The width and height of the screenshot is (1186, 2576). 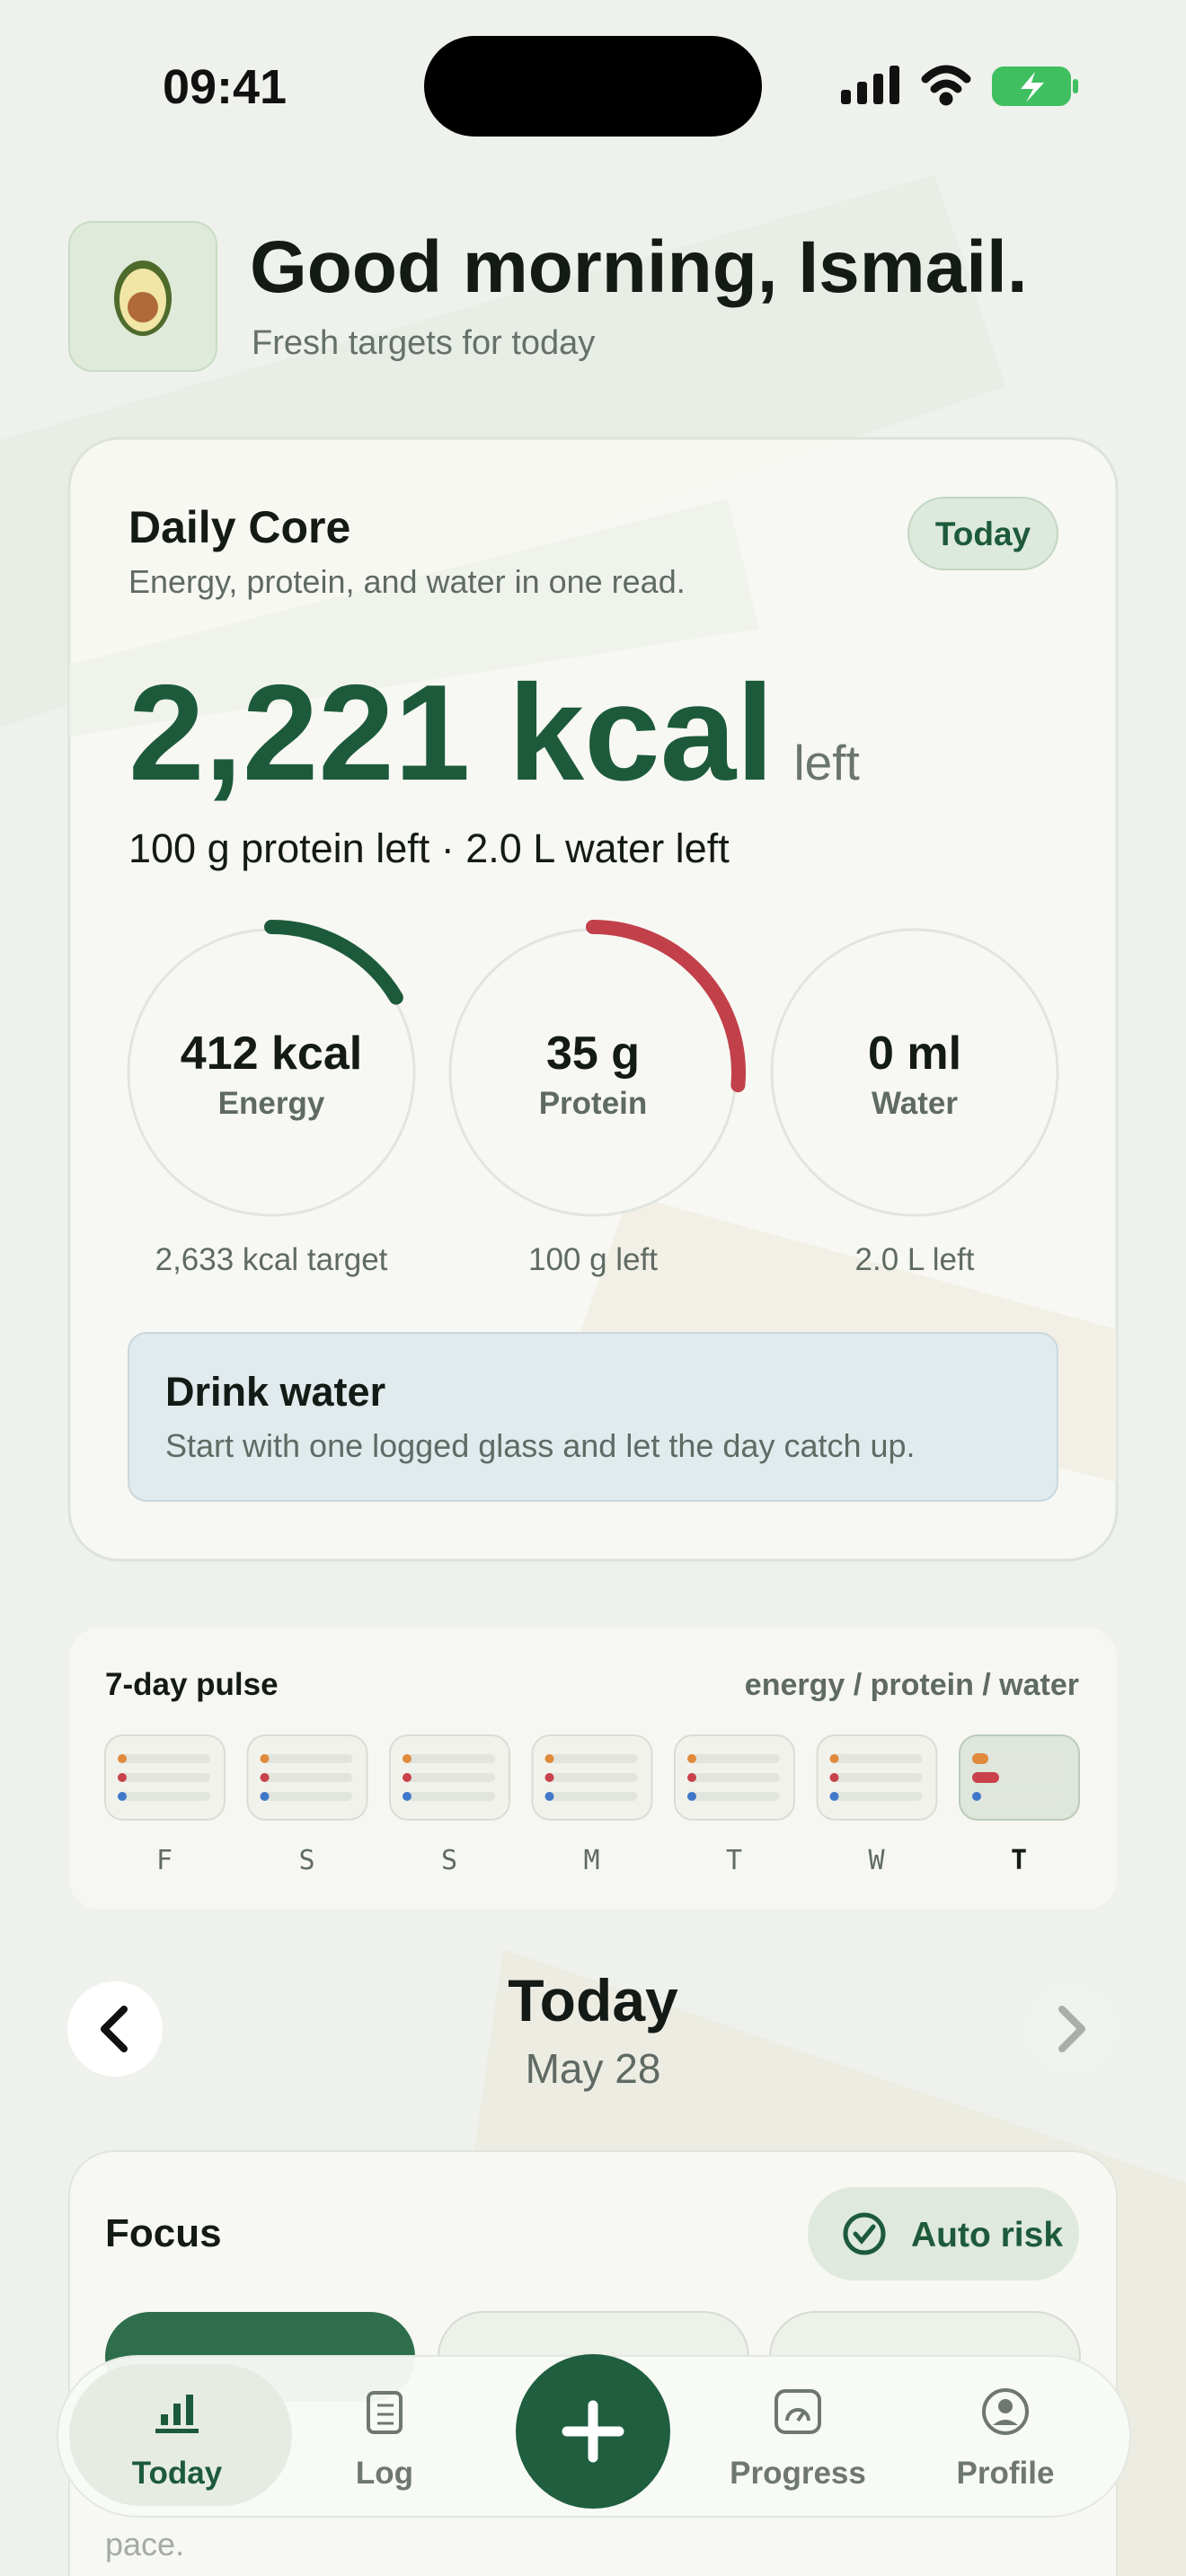 I want to click on pulse-legend: energy / protein / water, so click(x=912, y=1685).